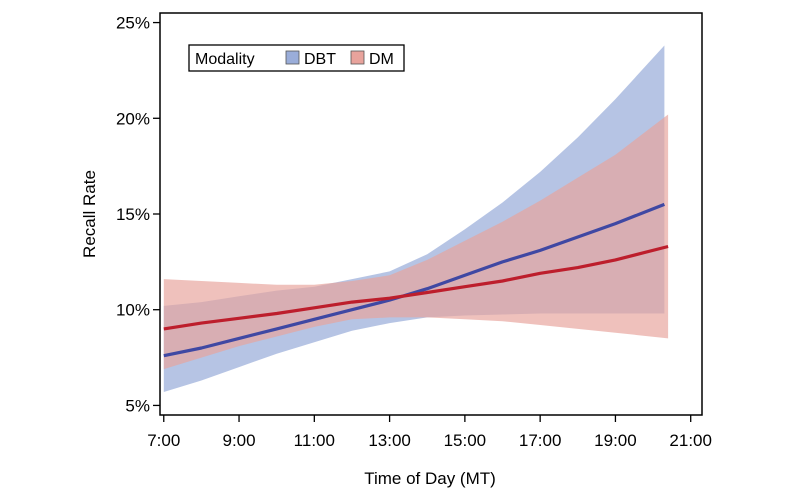 This screenshot has width=800, height=500. I want to click on y-axis: 5% 10% 15% 20% 25%, so click(138, 214).